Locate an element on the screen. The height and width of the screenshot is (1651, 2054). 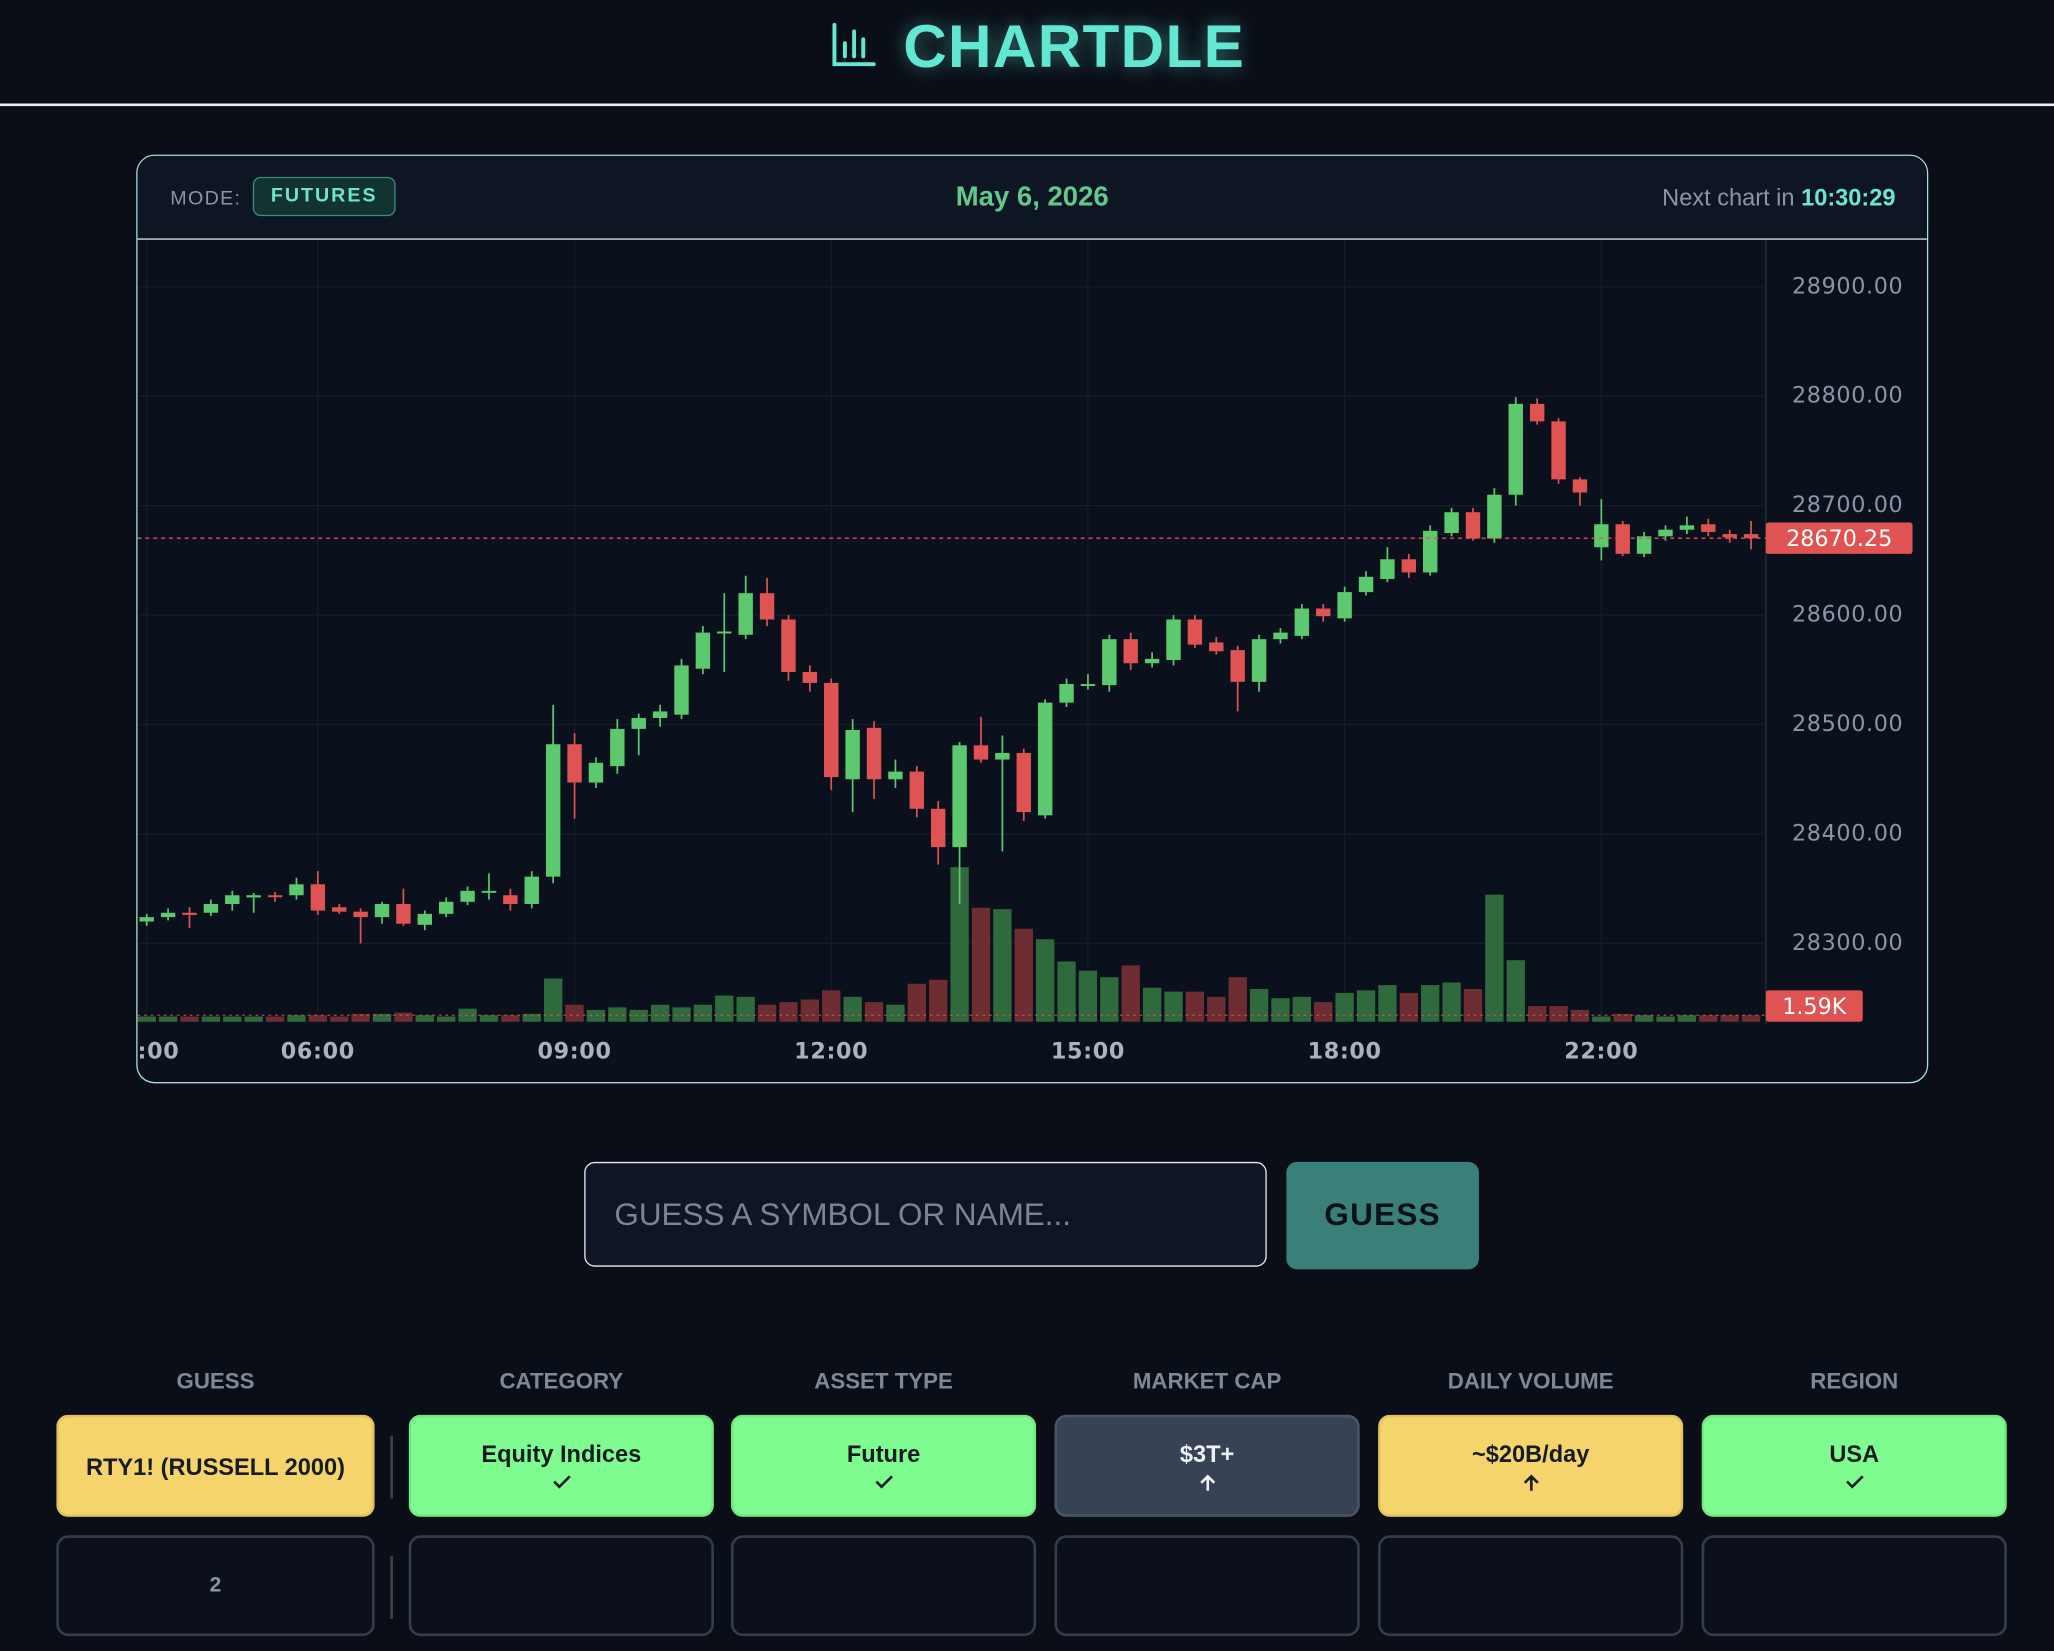
app-title: CHARTDLE is located at coordinates (1074, 45).